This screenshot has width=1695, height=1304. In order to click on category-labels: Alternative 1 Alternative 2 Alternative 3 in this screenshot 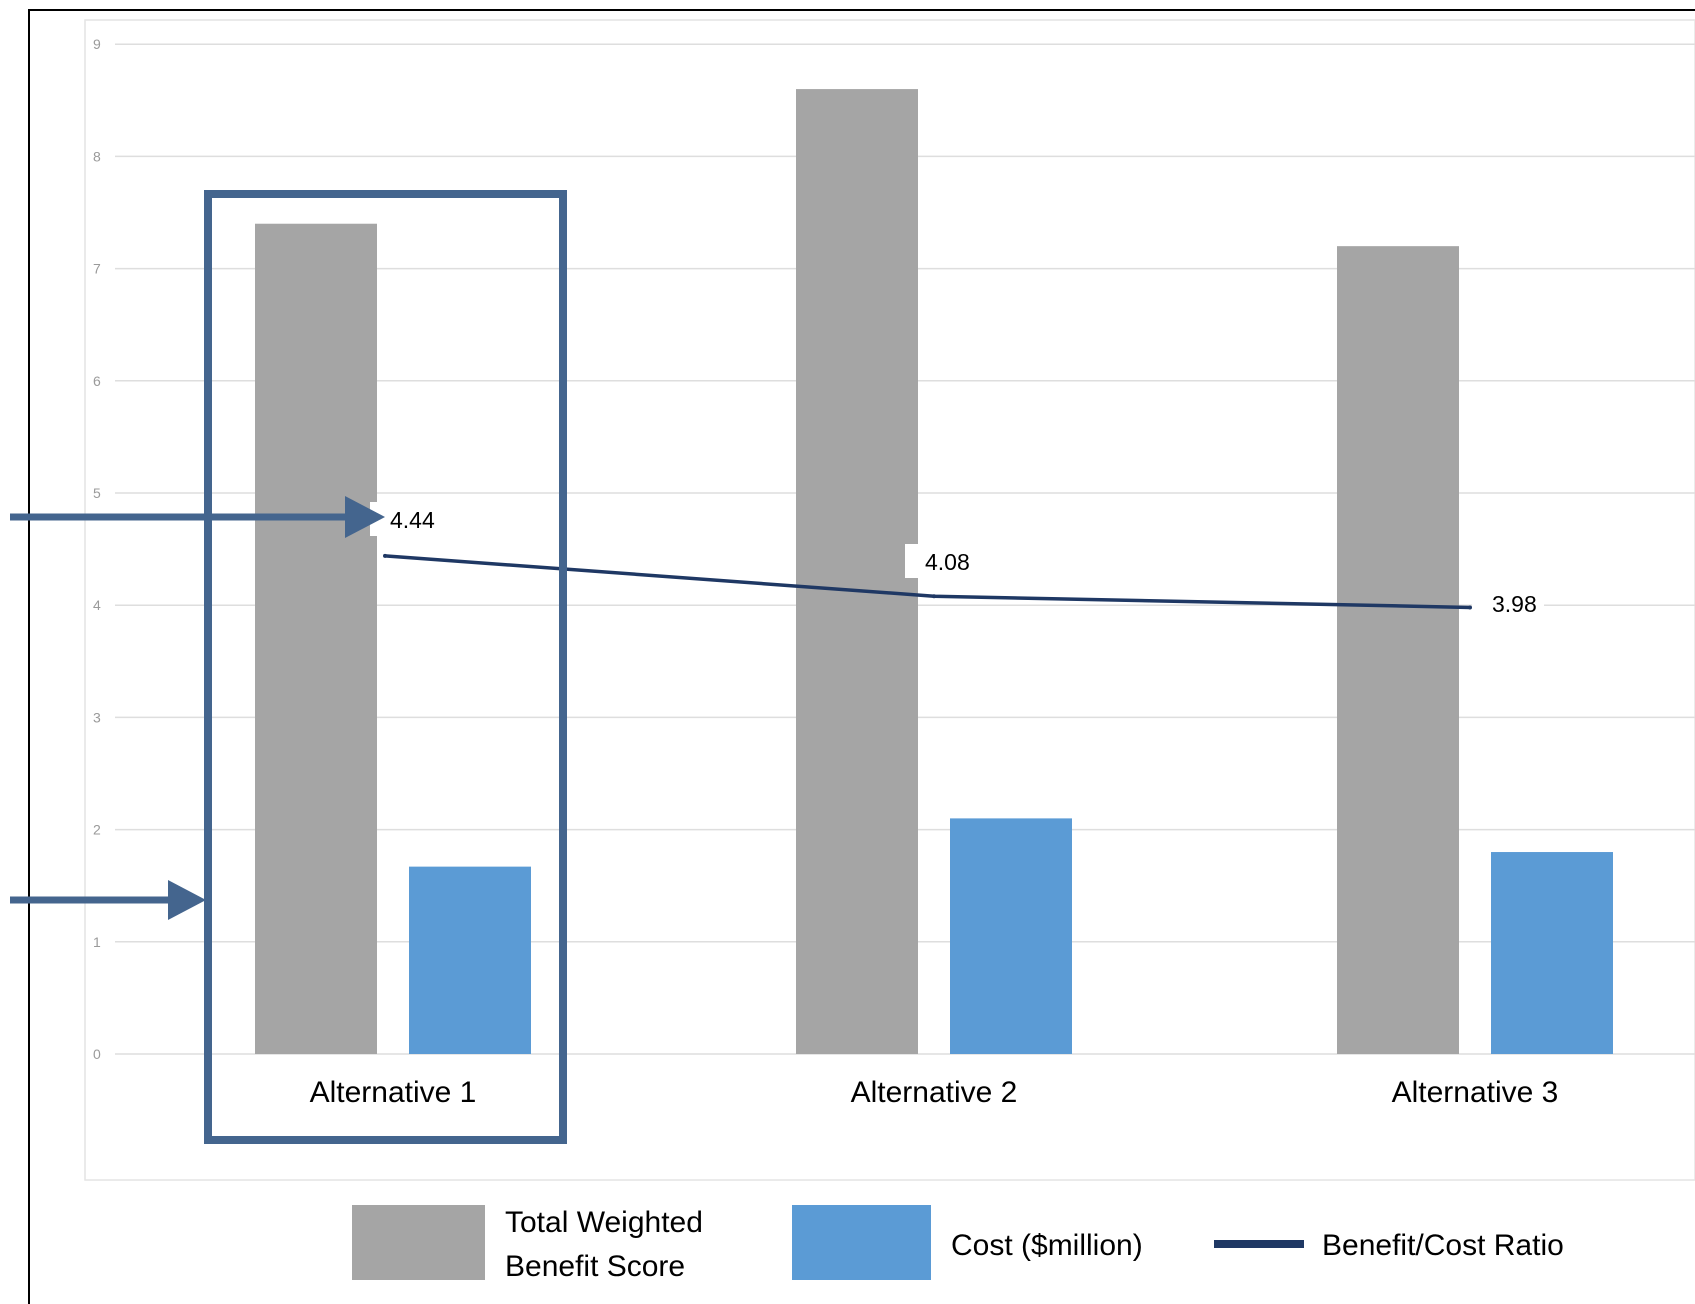, I will do `click(934, 1092)`.